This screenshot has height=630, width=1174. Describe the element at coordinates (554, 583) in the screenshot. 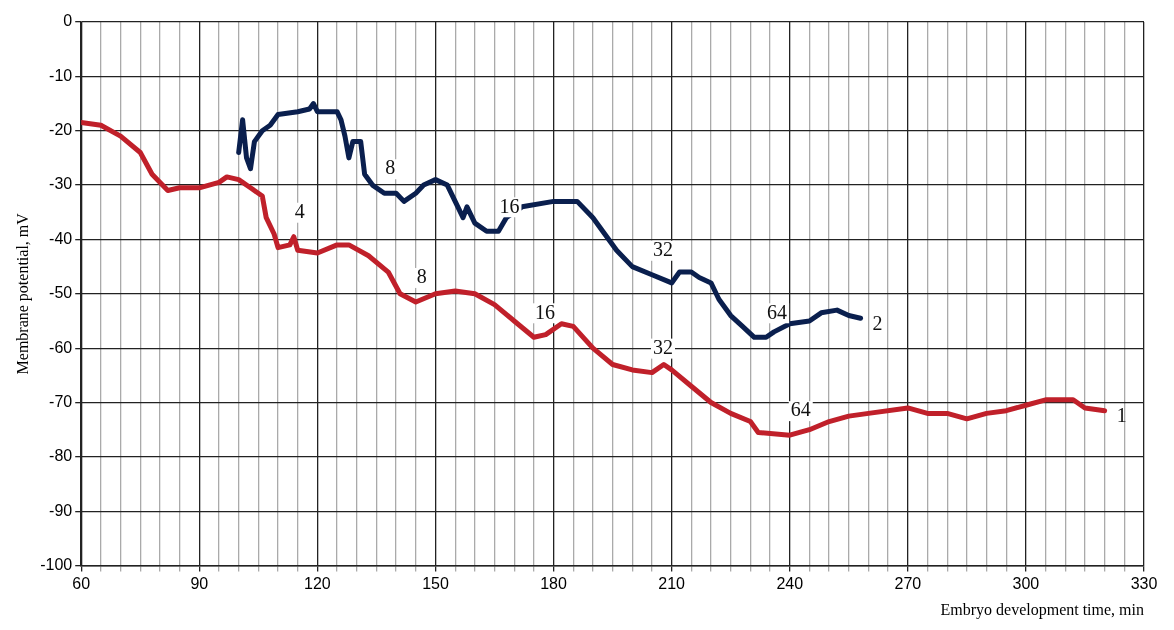

I see `x-tick-label: 180` at that location.